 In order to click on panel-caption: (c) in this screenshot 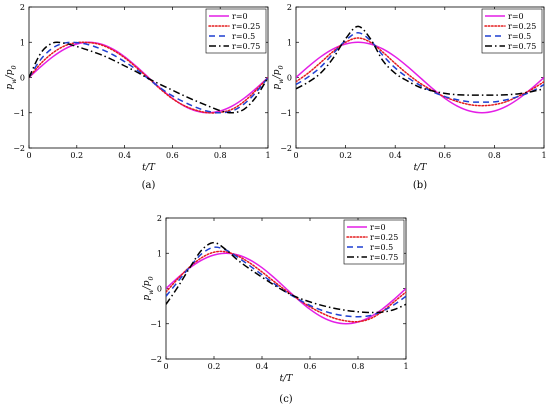, I will do `click(286, 399)`.